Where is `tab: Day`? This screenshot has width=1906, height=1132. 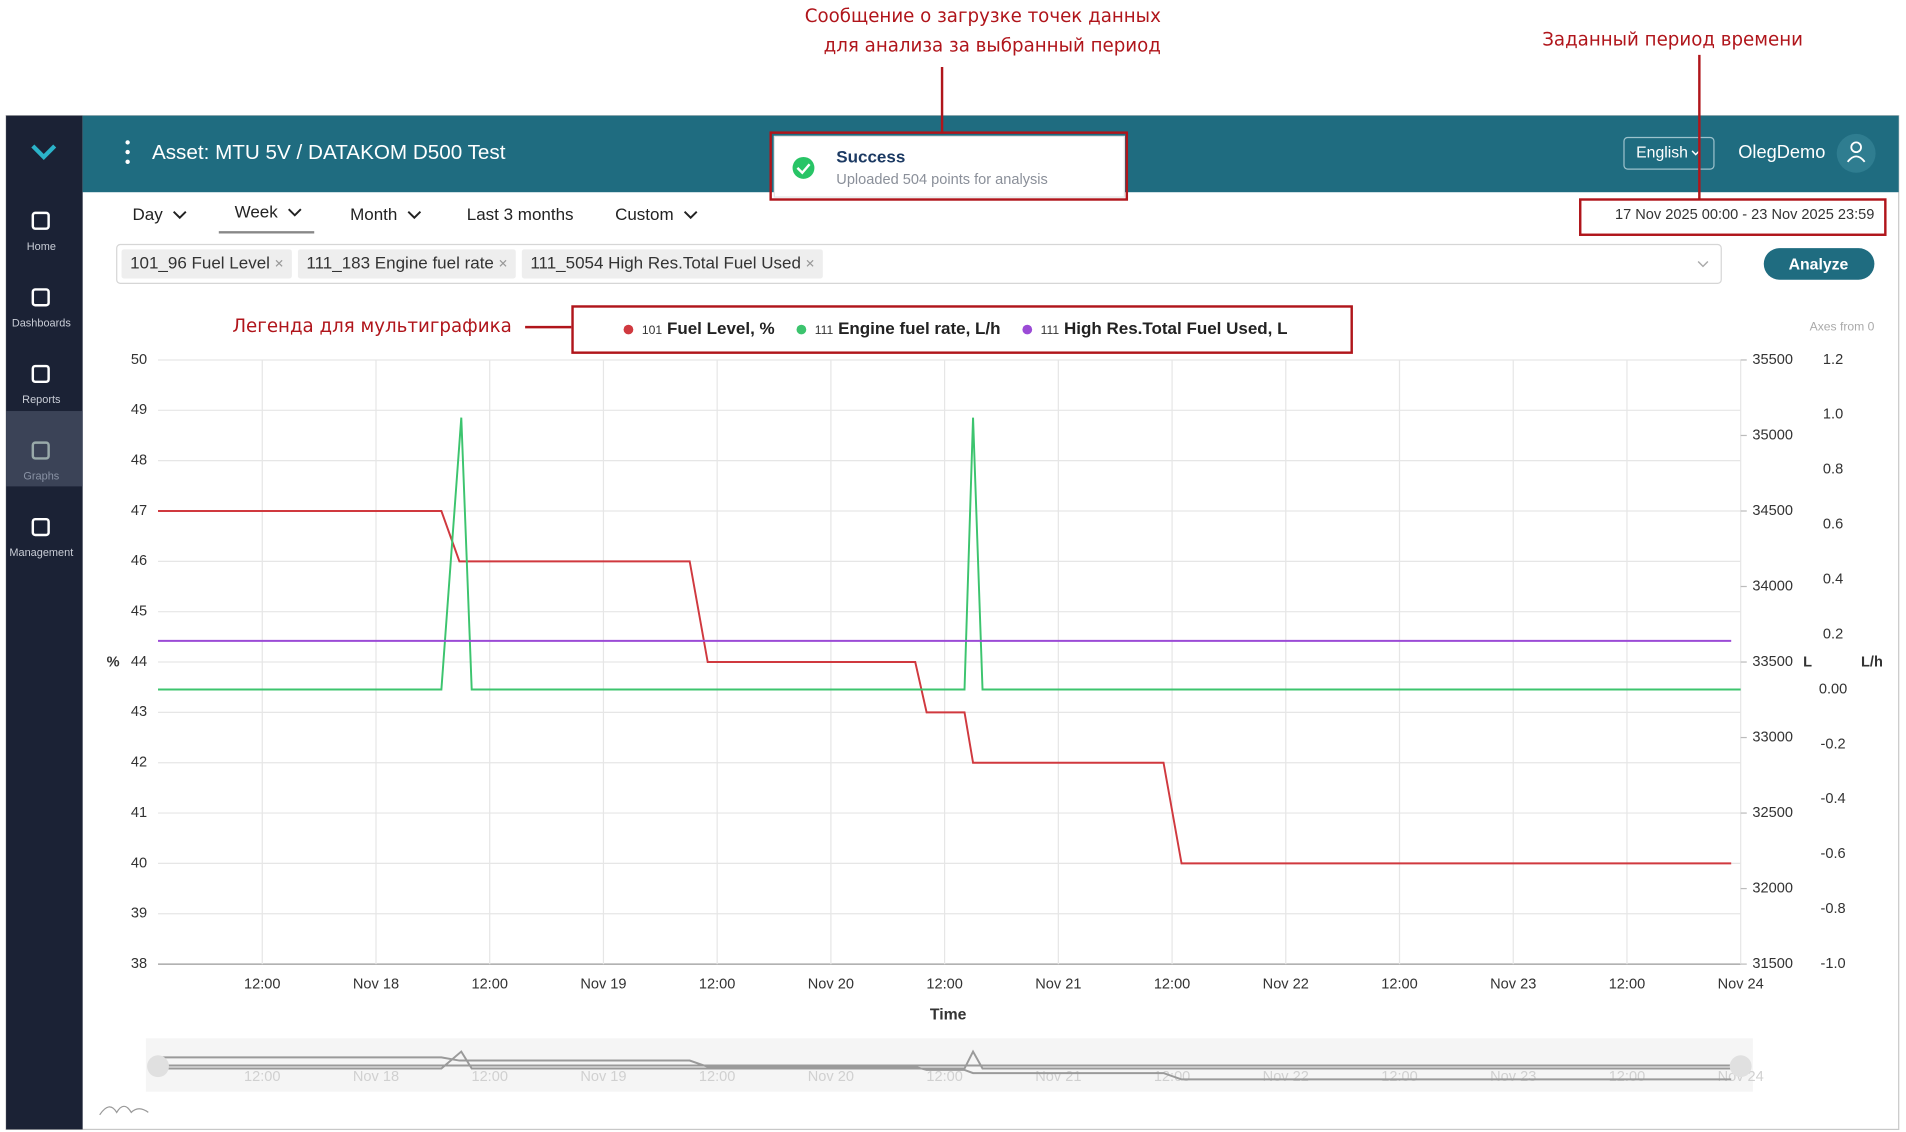 tab: Day is located at coordinates (147, 214).